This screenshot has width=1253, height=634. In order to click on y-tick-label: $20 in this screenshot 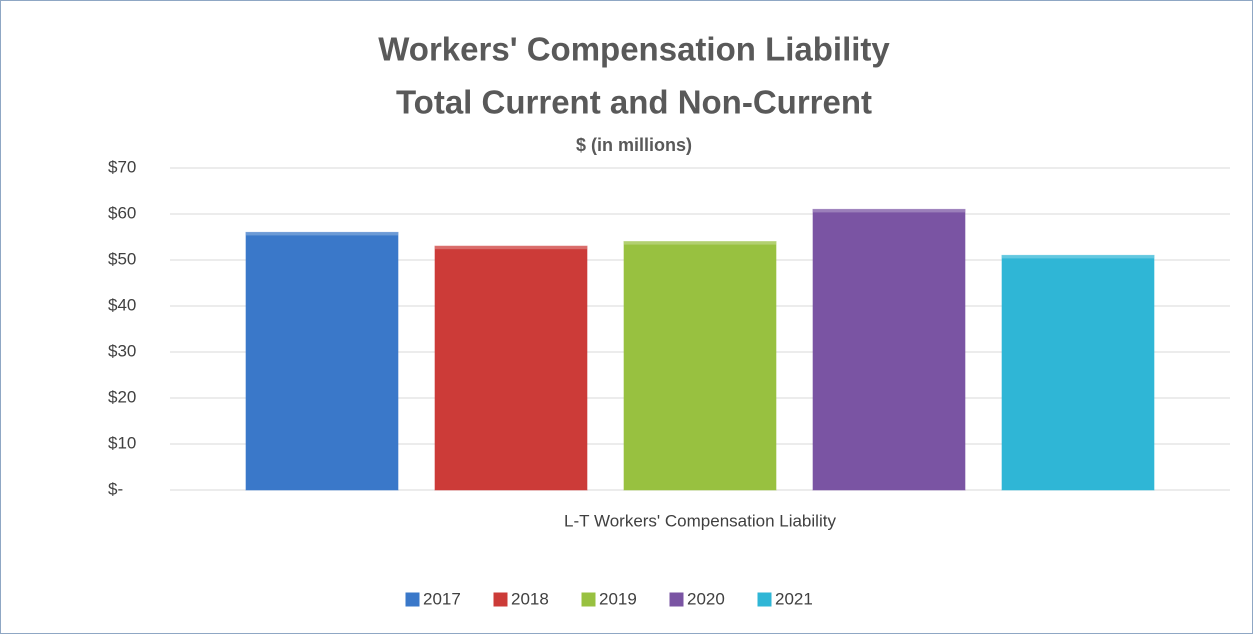, I will do `click(122, 396)`.